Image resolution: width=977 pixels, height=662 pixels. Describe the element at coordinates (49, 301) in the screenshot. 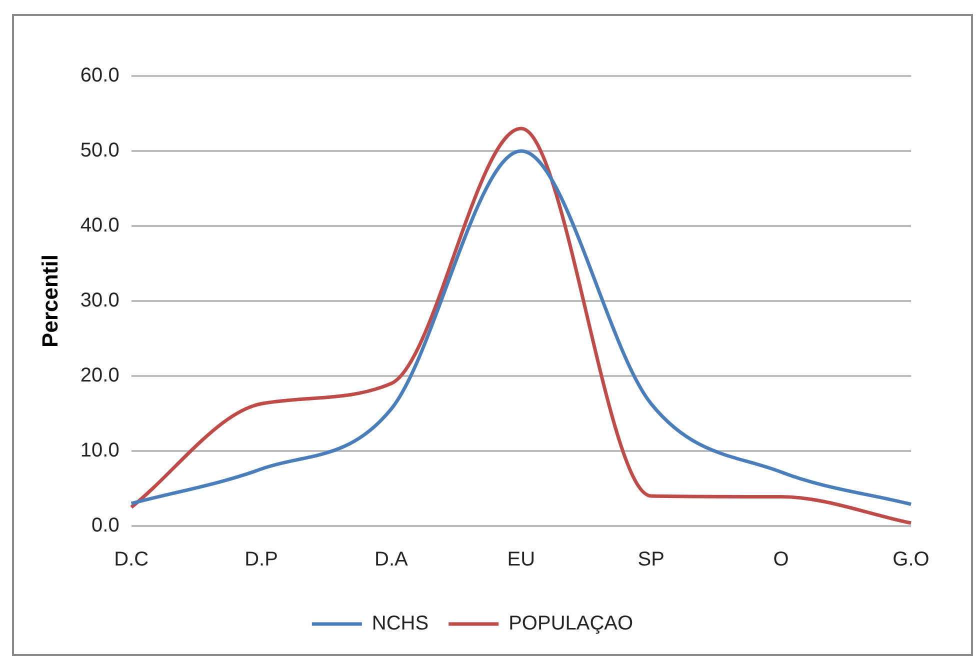

I see `y-axis-title: Percentil` at that location.